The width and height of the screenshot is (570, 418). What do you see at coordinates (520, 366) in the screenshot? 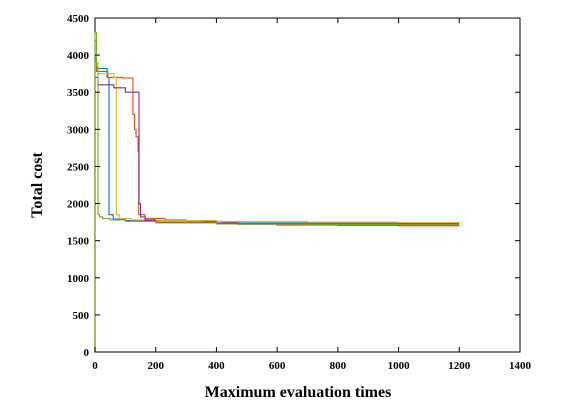
I see `x-tick-label: 1400` at bounding box center [520, 366].